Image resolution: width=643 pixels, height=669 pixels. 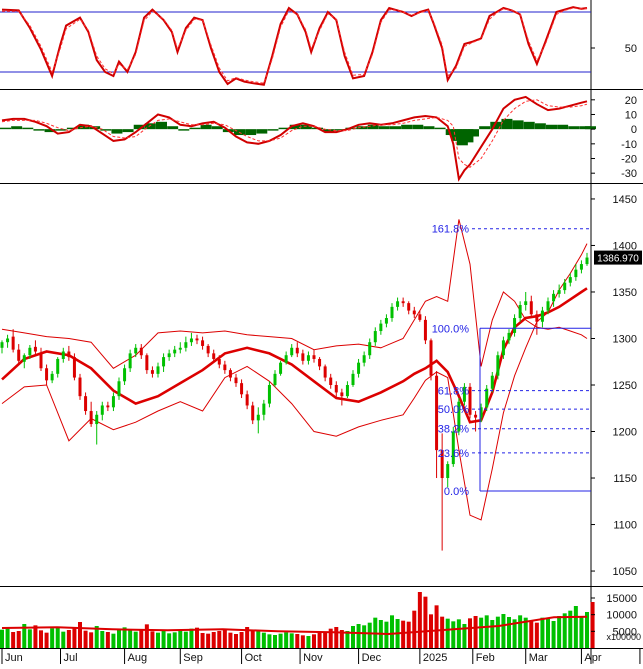 What do you see at coordinates (456, 492) in the screenshot?
I see `fib-label-6: 0.0%` at bounding box center [456, 492].